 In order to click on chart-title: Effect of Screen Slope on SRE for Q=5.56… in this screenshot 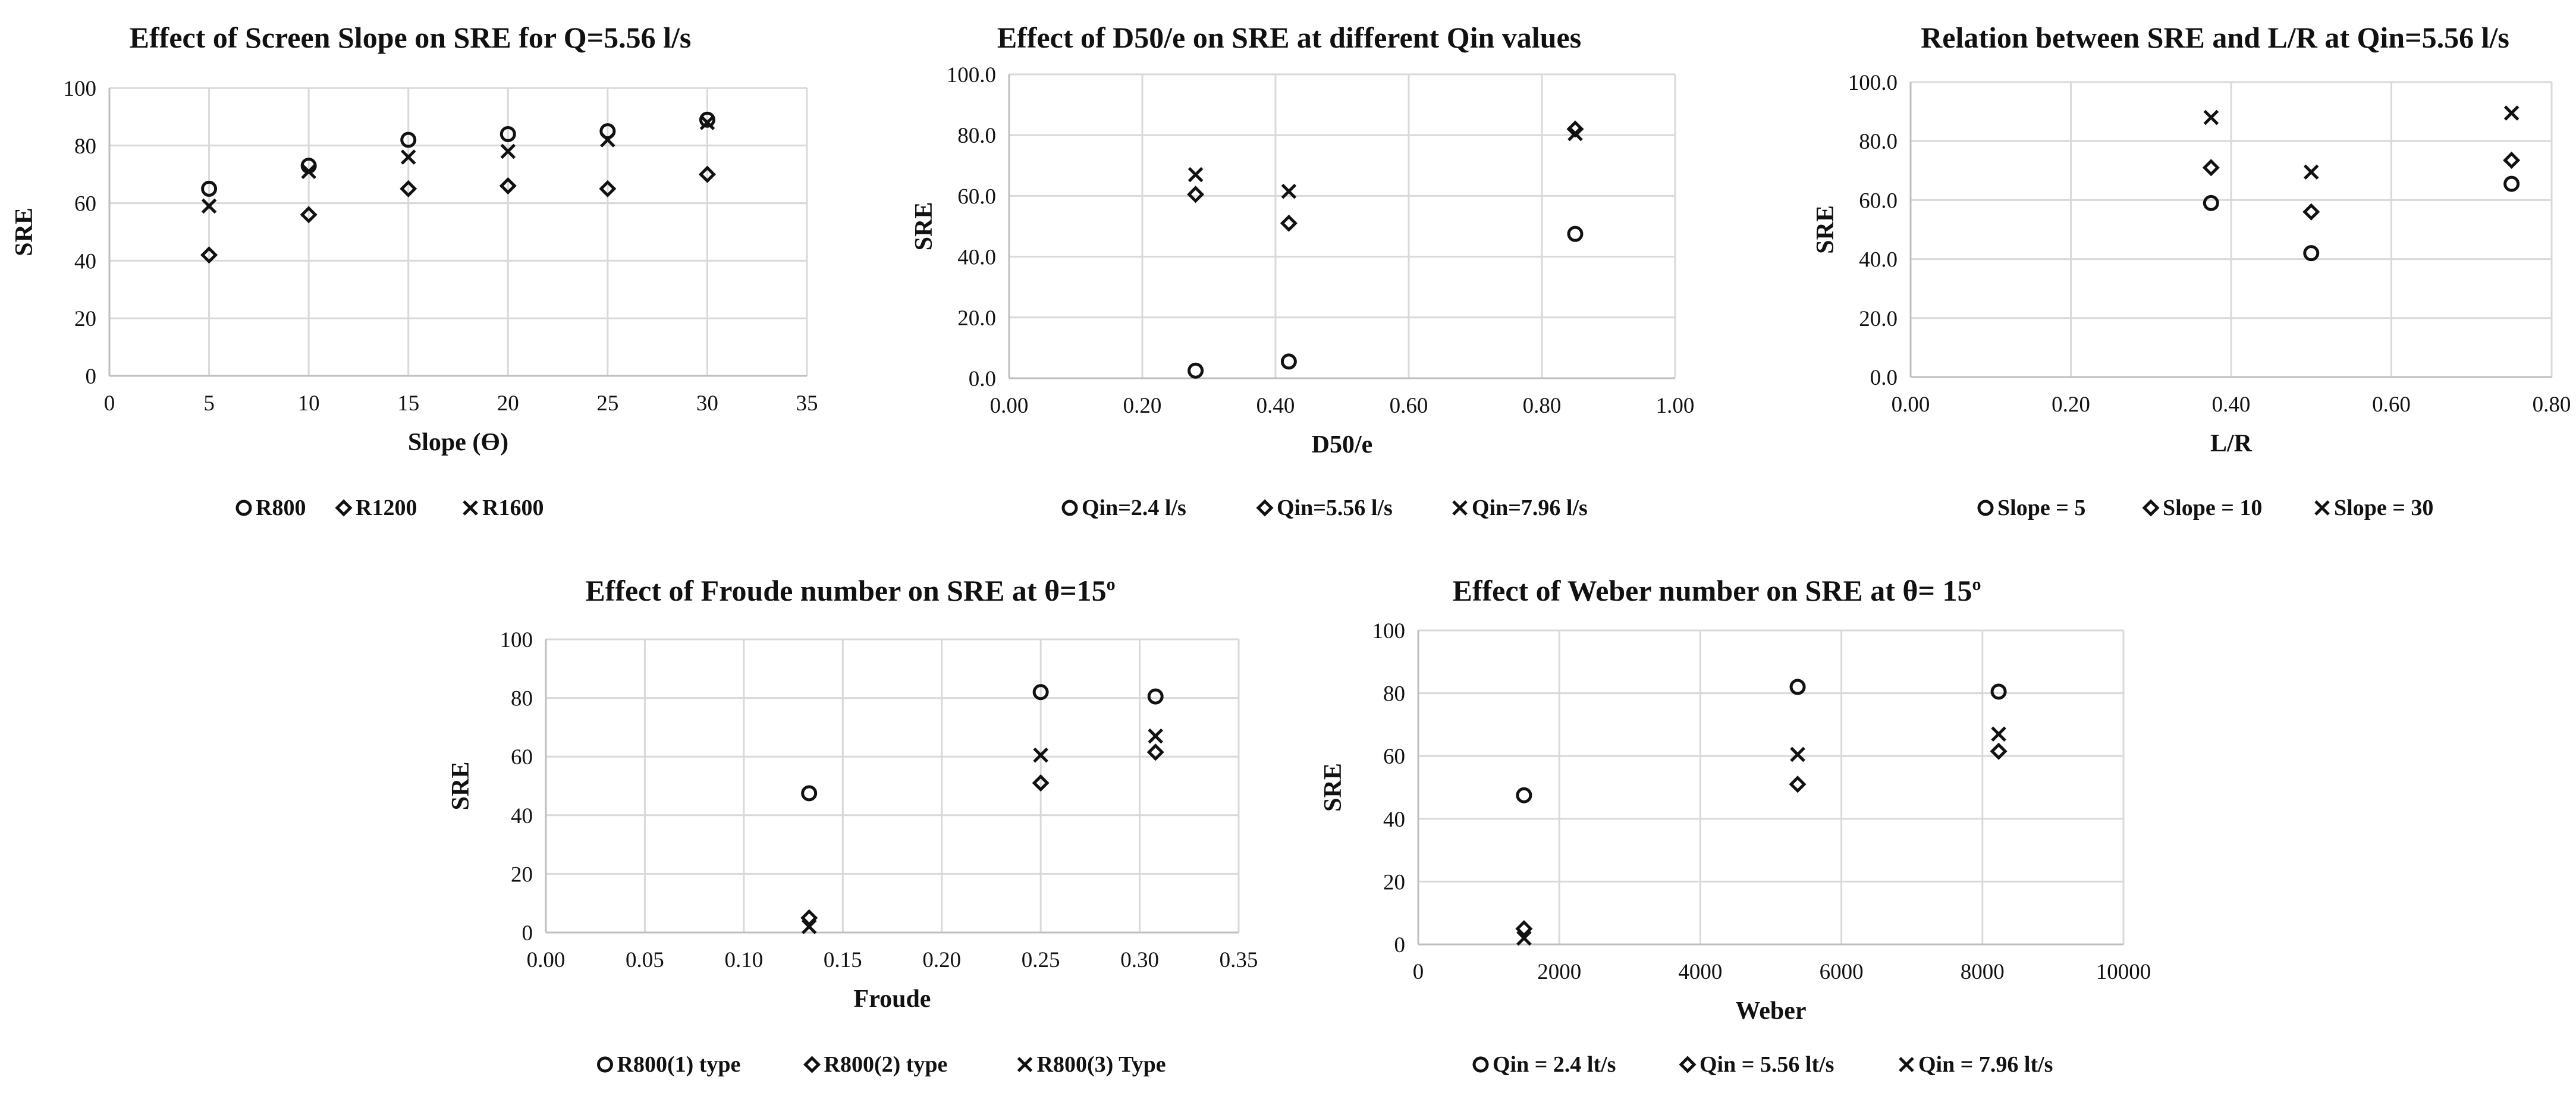, I will do `click(411, 38)`.